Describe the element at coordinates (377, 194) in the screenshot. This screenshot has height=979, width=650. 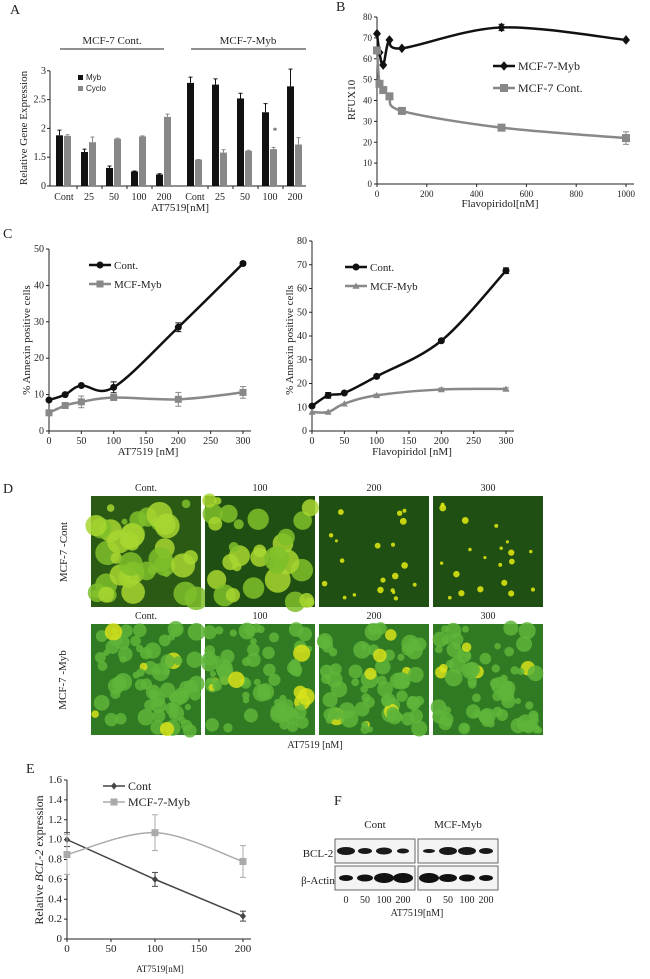
I see `B-x-tick-label: 0` at that location.